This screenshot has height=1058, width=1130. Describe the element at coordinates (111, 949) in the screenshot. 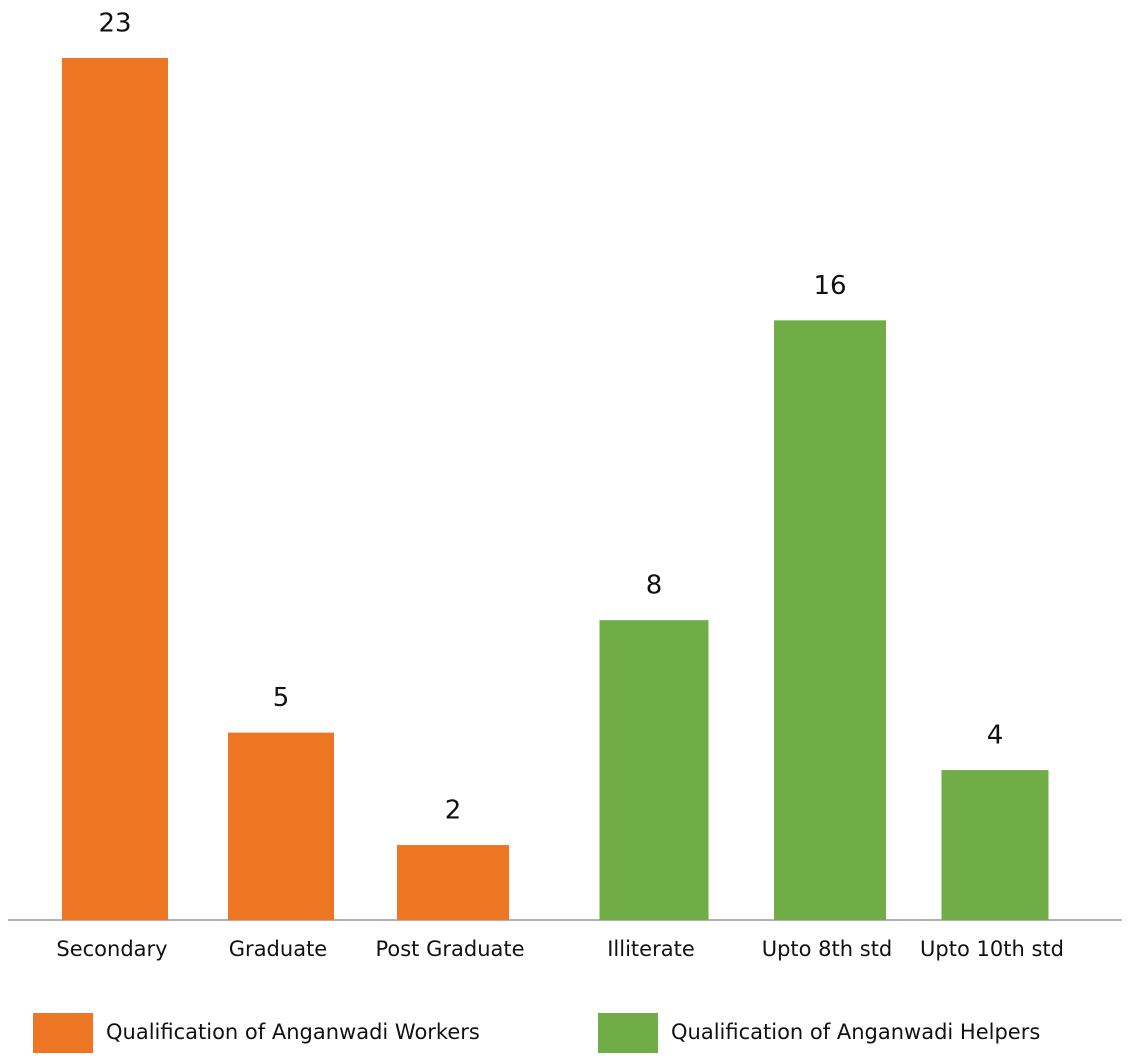

I see `x-tick-label: Secondary` at that location.